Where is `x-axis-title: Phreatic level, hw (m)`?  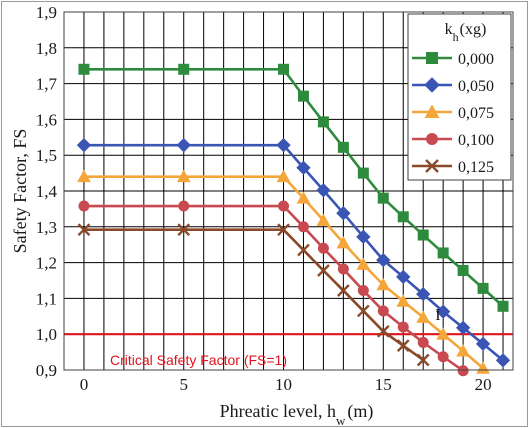 x-axis-title: Phreatic level, hw (m) is located at coordinates (297, 414).